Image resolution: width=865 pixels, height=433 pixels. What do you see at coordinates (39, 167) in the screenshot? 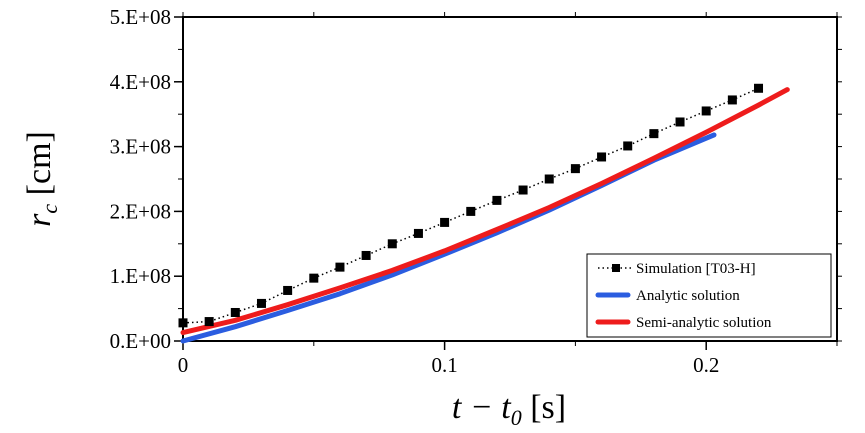
I see `y-axis-title-unit: [cm]` at bounding box center [39, 167].